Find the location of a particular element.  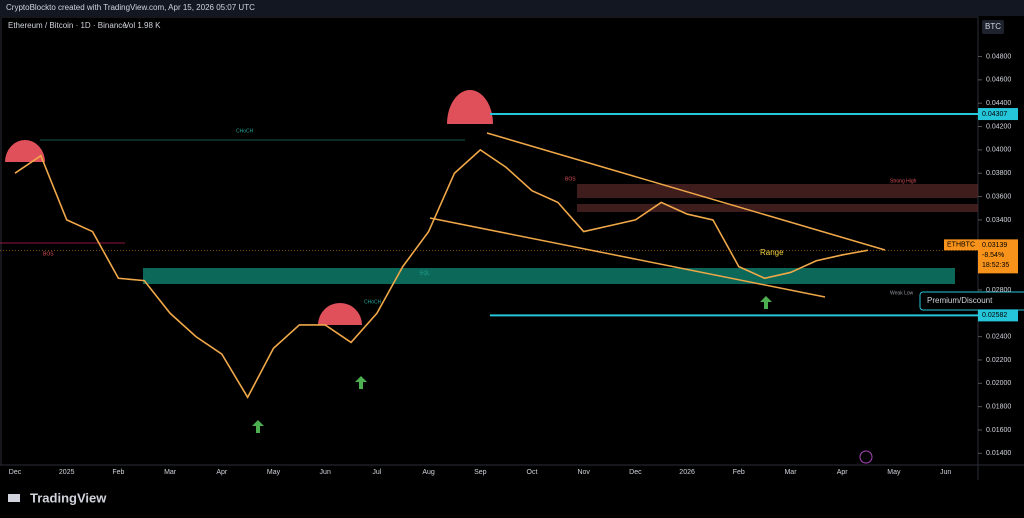

logo-mark is located at coordinates (14, 498).